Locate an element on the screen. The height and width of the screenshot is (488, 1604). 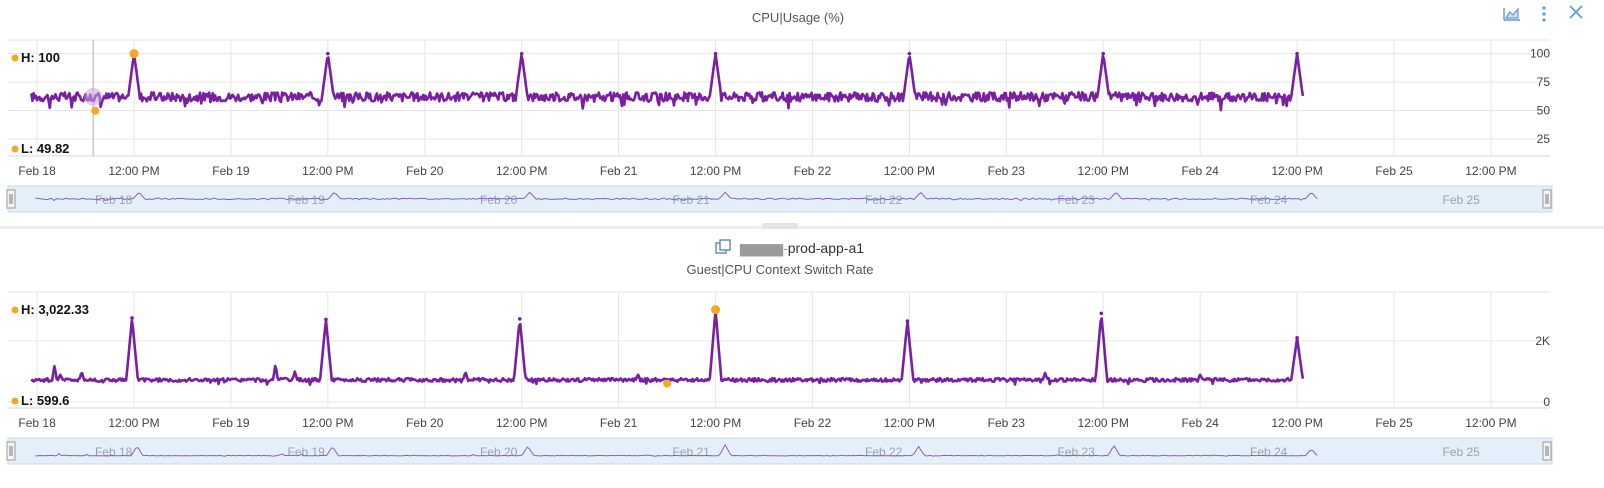
low-label-dot is located at coordinates (15, 149).